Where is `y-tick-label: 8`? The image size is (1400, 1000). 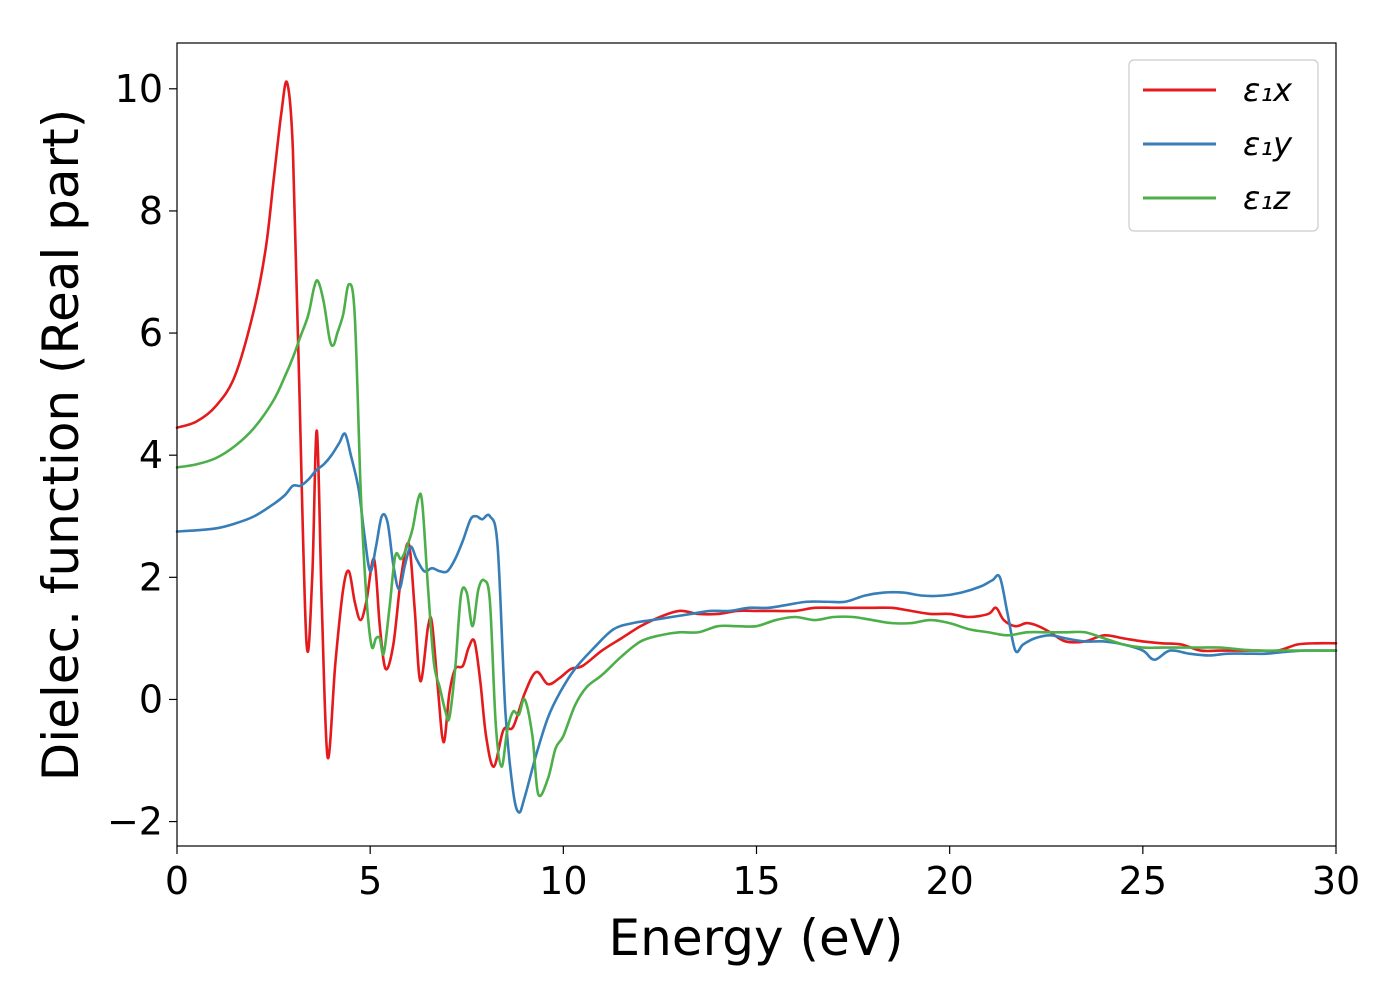
y-tick-label: 8 is located at coordinates (151, 211).